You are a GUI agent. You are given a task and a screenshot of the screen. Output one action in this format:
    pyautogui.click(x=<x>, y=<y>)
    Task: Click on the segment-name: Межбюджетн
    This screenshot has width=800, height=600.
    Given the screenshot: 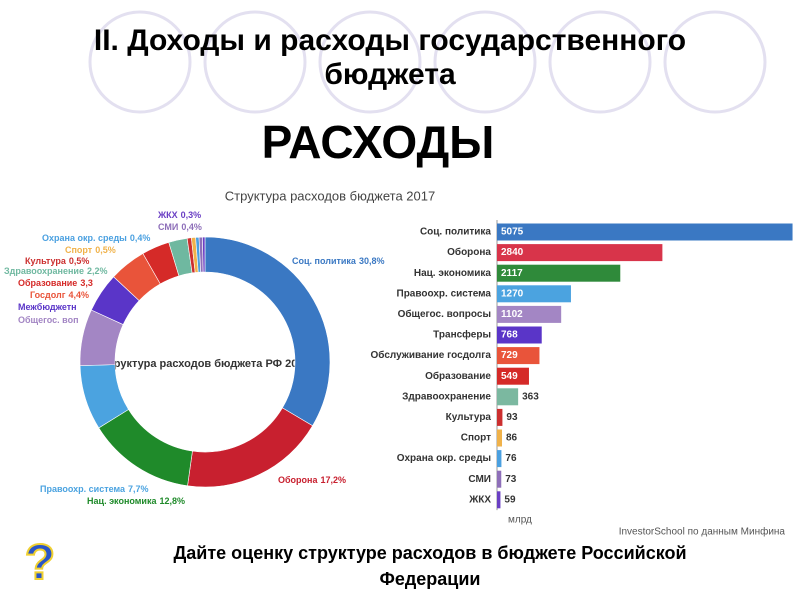 What is the action you would take?
    pyautogui.click(x=47, y=307)
    